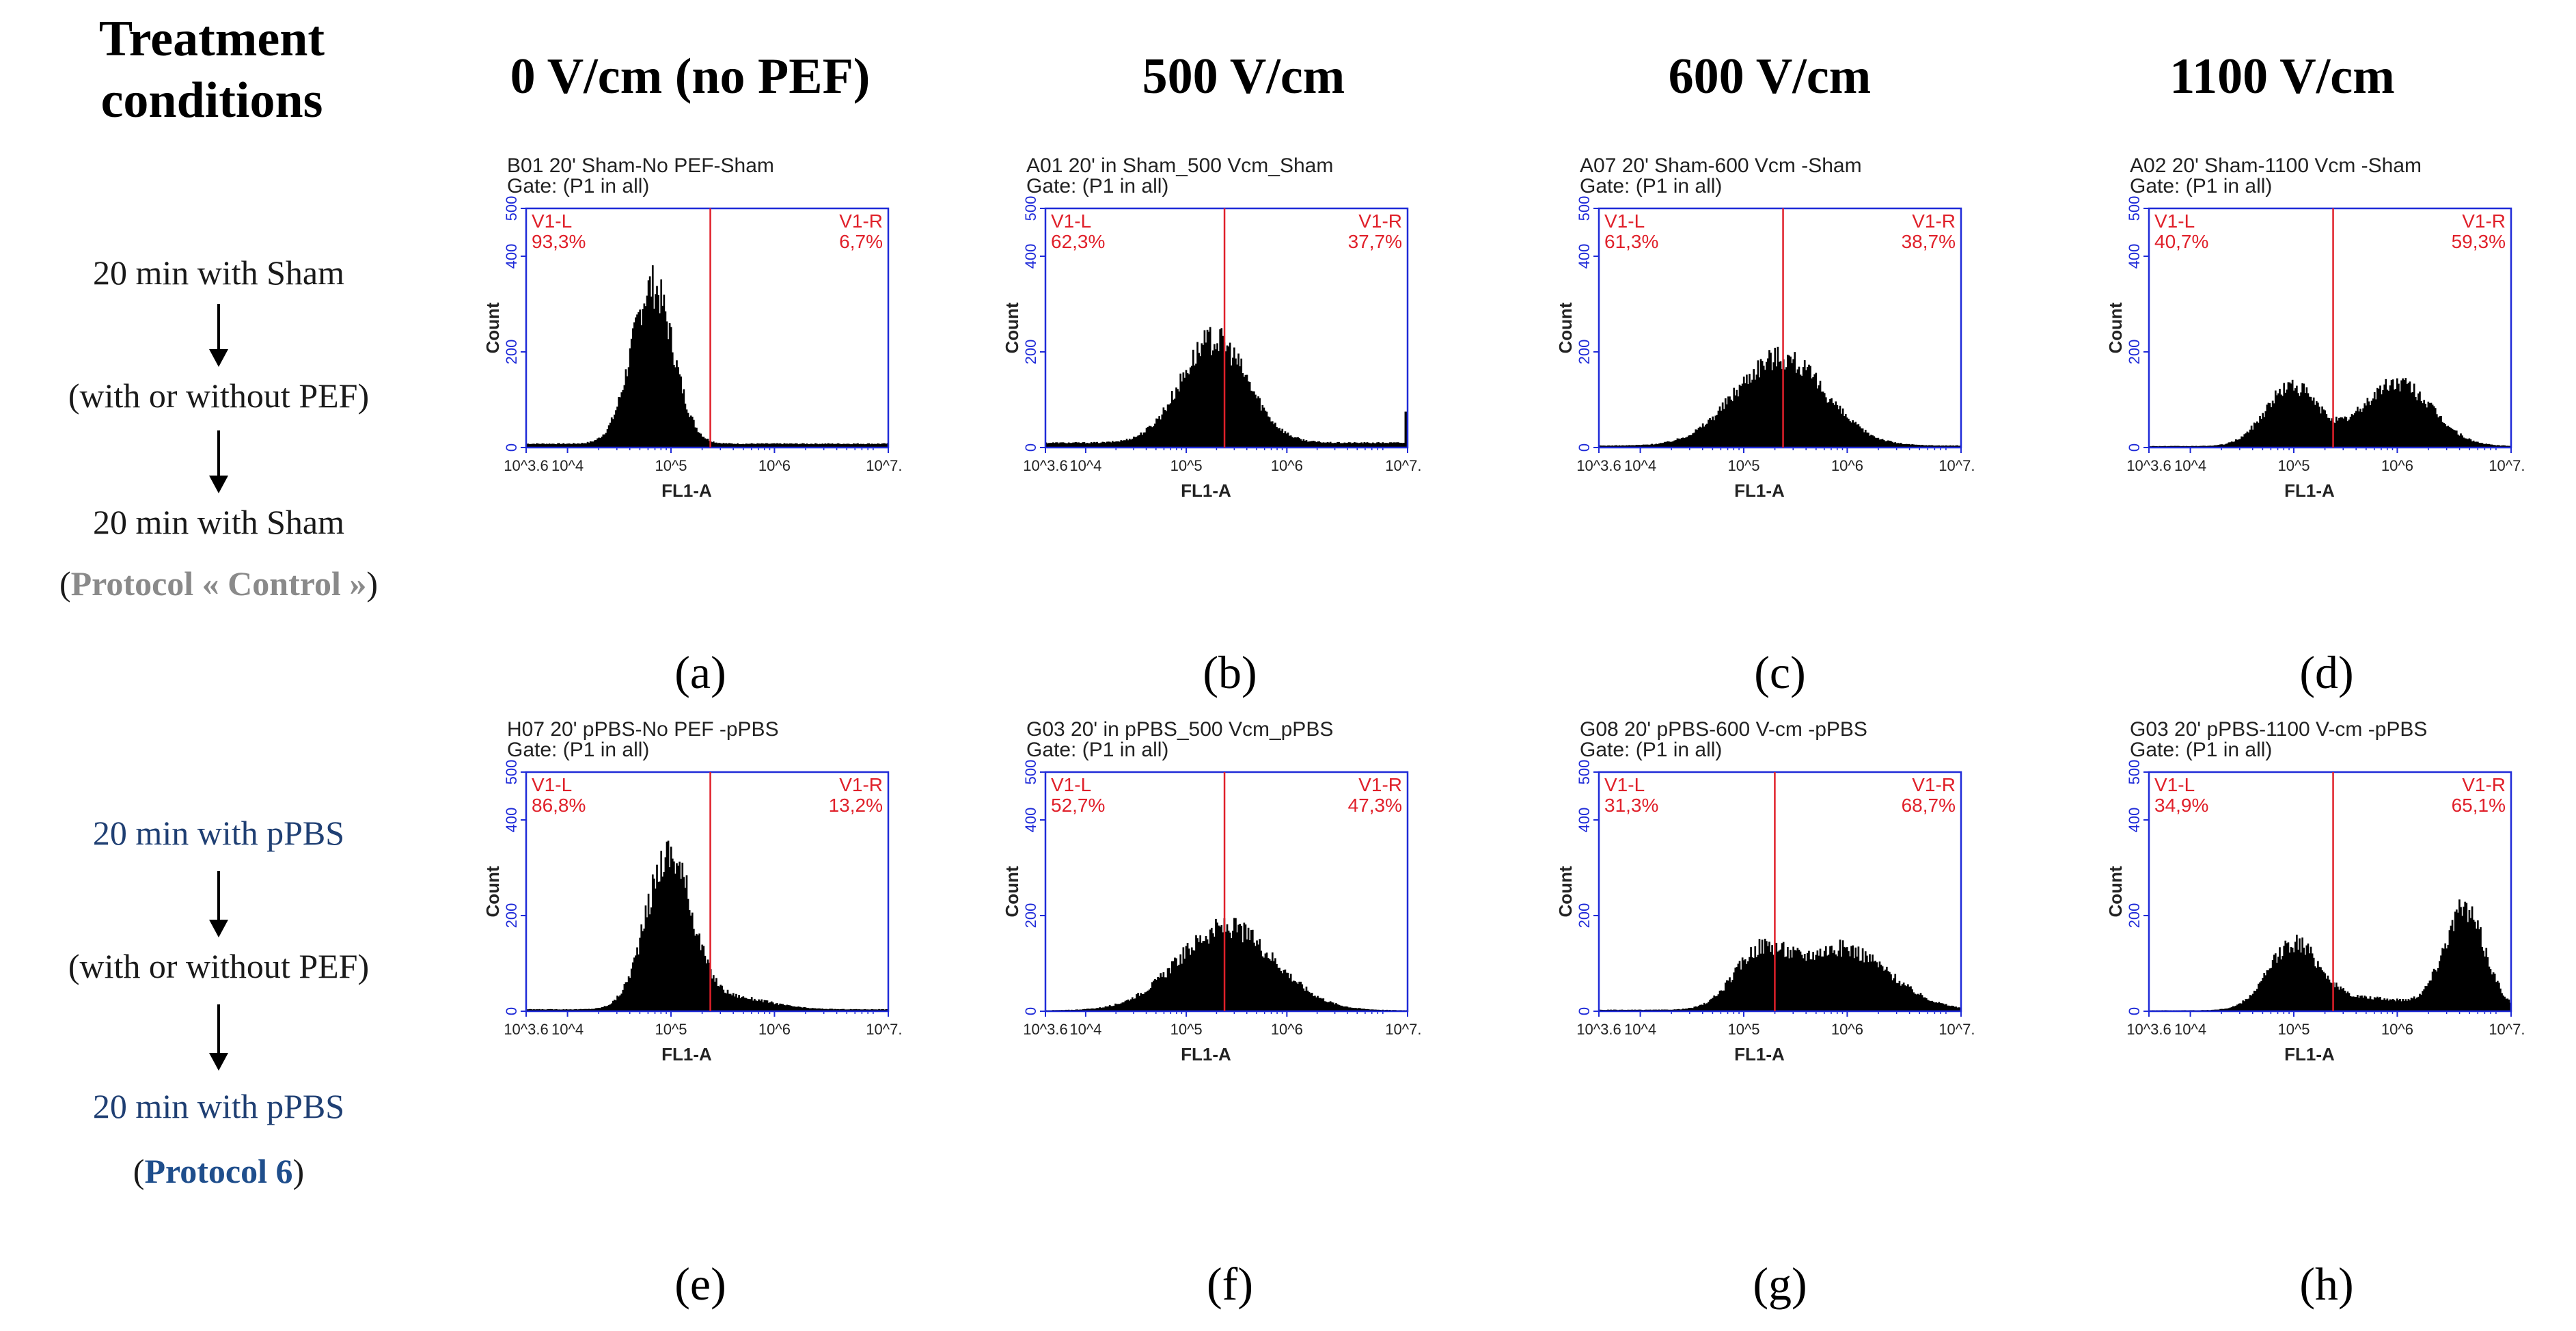 The image size is (2576, 1331). Describe the element at coordinates (2134, 256) in the screenshot. I see `y-tick-label: 400` at that location.